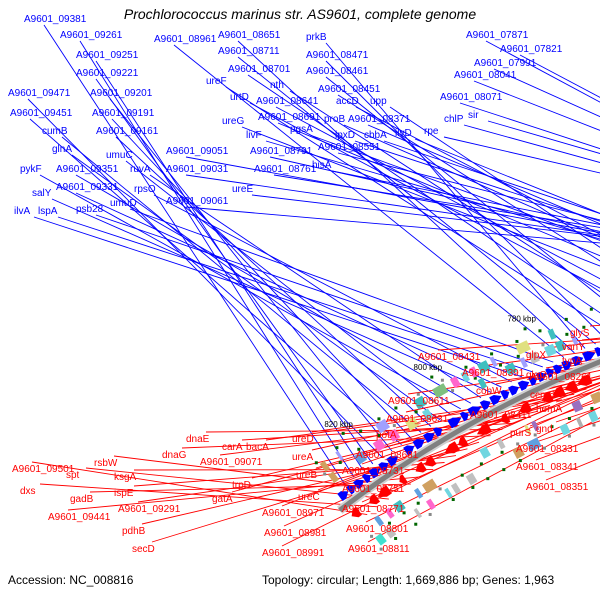  Describe the element at coordinates (345, 135) in the screenshot. I see `gene-label-lpxd: lpxD` at that location.